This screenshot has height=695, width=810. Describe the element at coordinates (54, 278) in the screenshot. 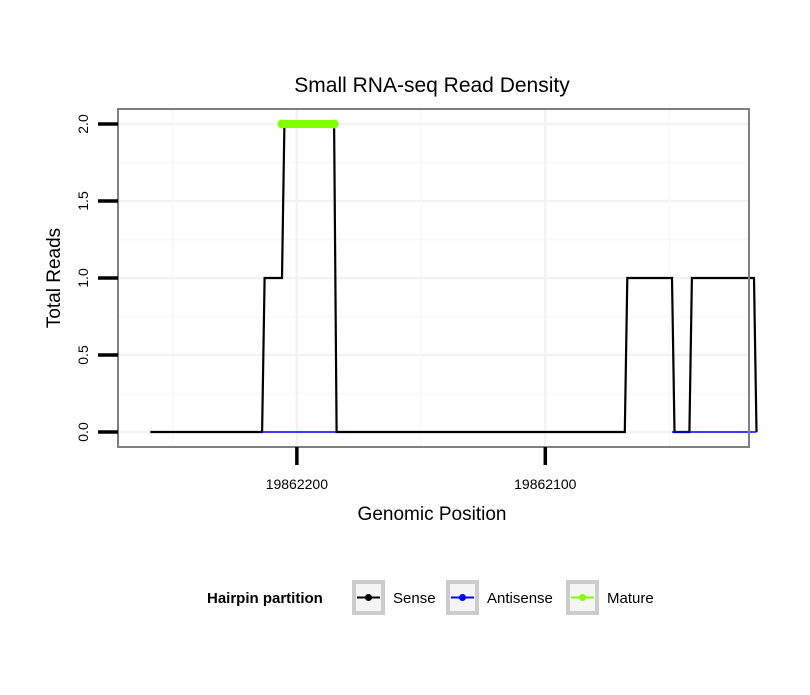

I see `y-axis-label: Total Reads` at that location.